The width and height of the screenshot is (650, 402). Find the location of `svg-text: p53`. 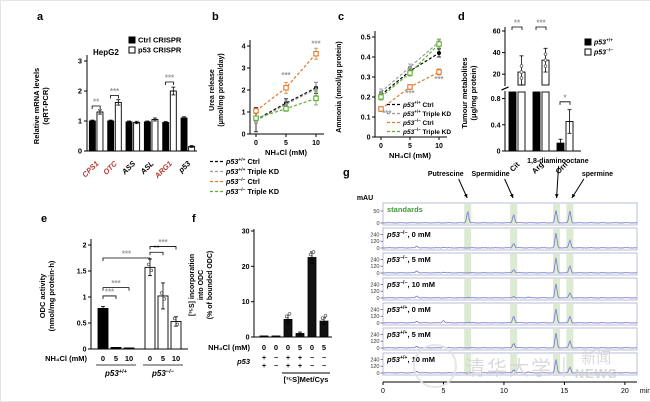

svg-text: p53 is located at coordinates (184, 166).